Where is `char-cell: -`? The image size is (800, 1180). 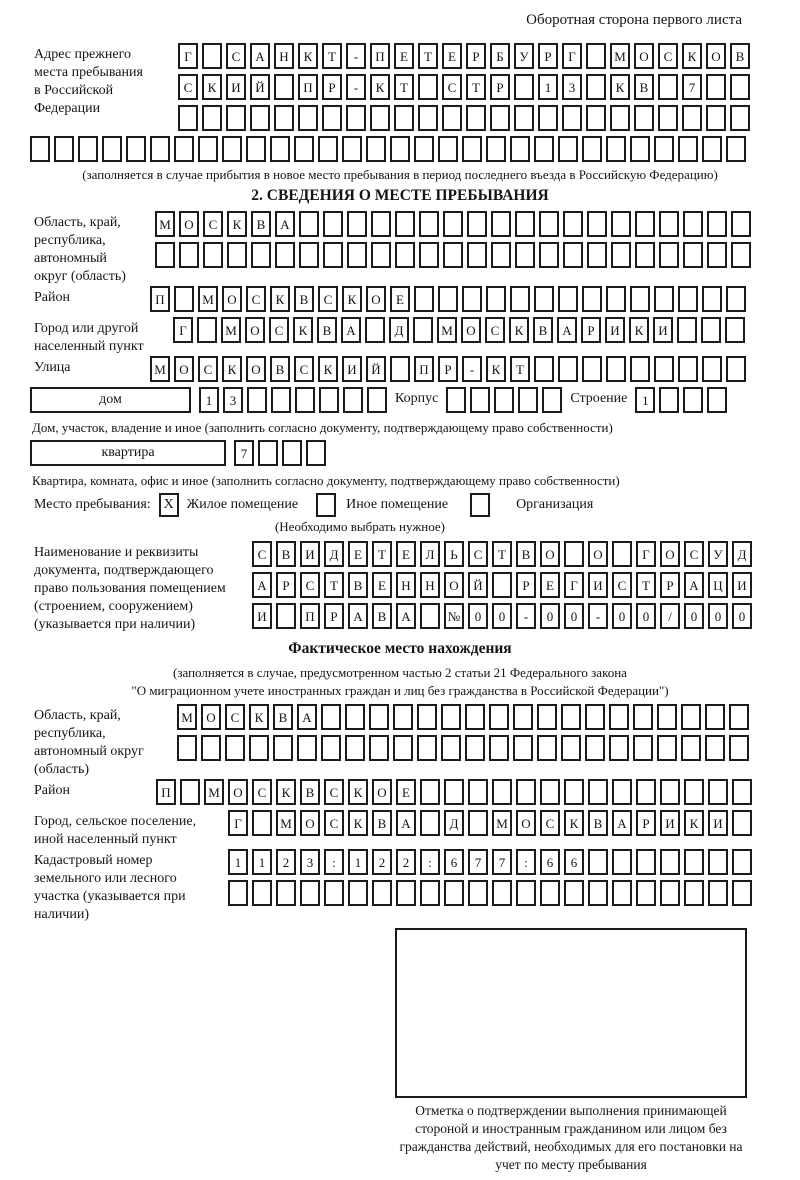 char-cell: - is located at coordinates (598, 616).